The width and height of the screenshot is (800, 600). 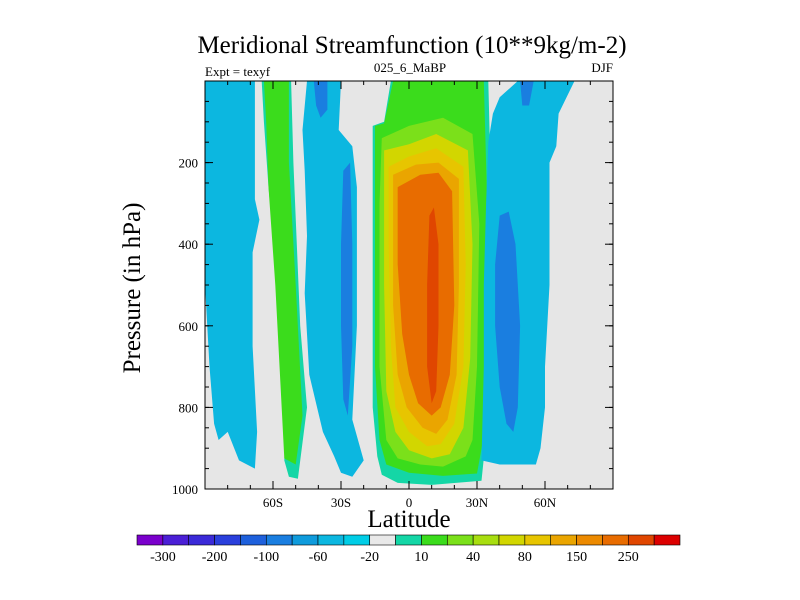 What do you see at coordinates (576, 557) in the screenshot?
I see `colorbar-label: 150` at bounding box center [576, 557].